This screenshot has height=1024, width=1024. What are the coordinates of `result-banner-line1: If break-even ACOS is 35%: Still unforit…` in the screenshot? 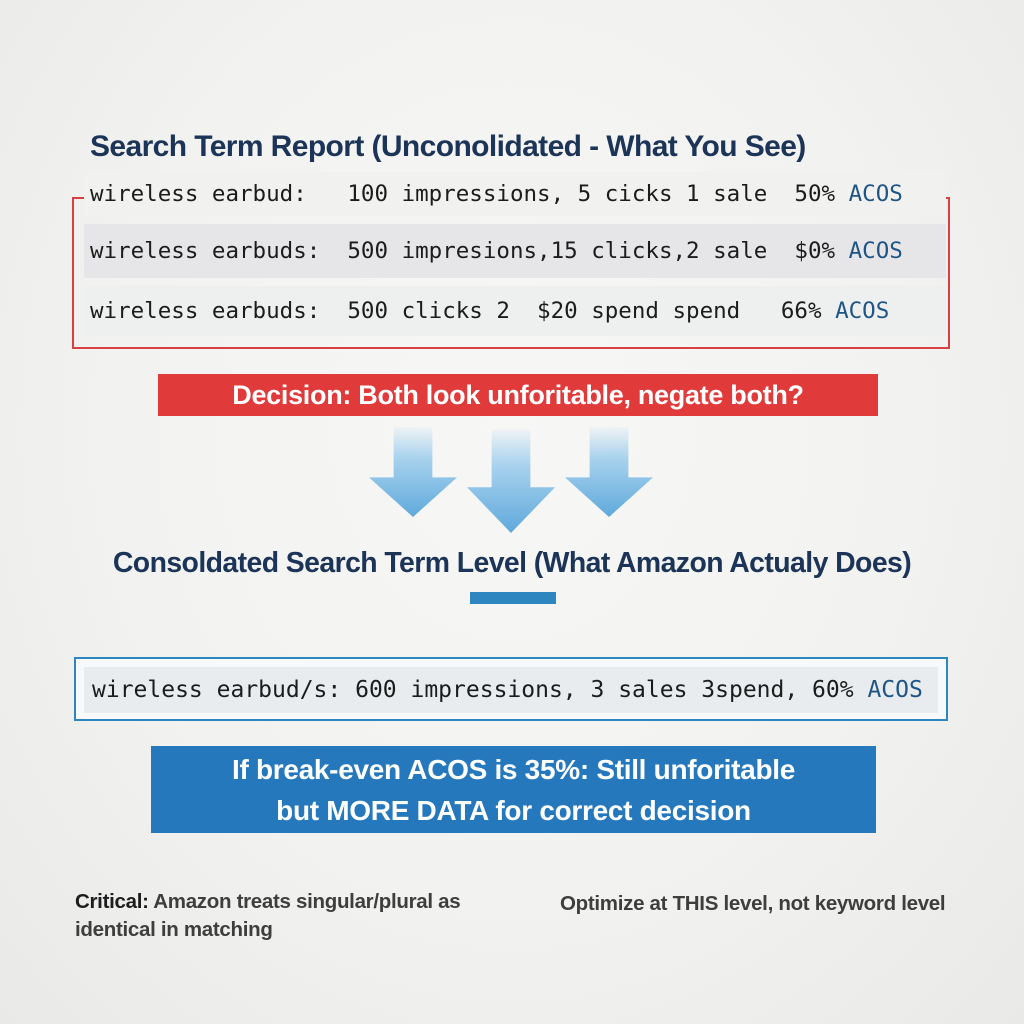 It's located at (513, 769).